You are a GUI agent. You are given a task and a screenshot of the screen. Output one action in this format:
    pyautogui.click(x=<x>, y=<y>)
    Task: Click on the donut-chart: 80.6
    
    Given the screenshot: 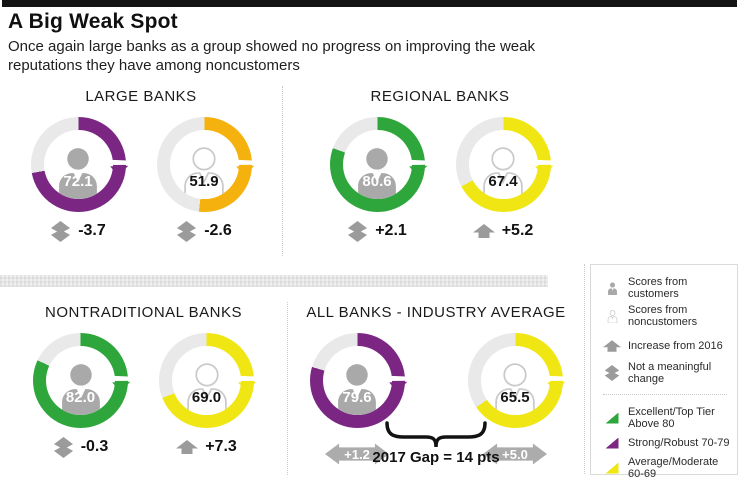 What is the action you would take?
    pyautogui.click(x=379, y=164)
    